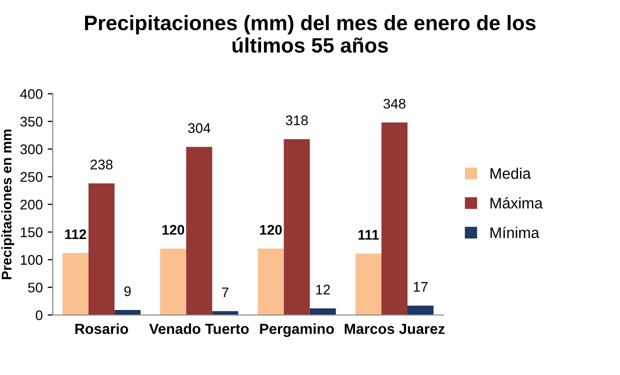 The image size is (620, 375). Describe the element at coordinates (368, 235) in the screenshot. I see `data-label: 111` at that location.